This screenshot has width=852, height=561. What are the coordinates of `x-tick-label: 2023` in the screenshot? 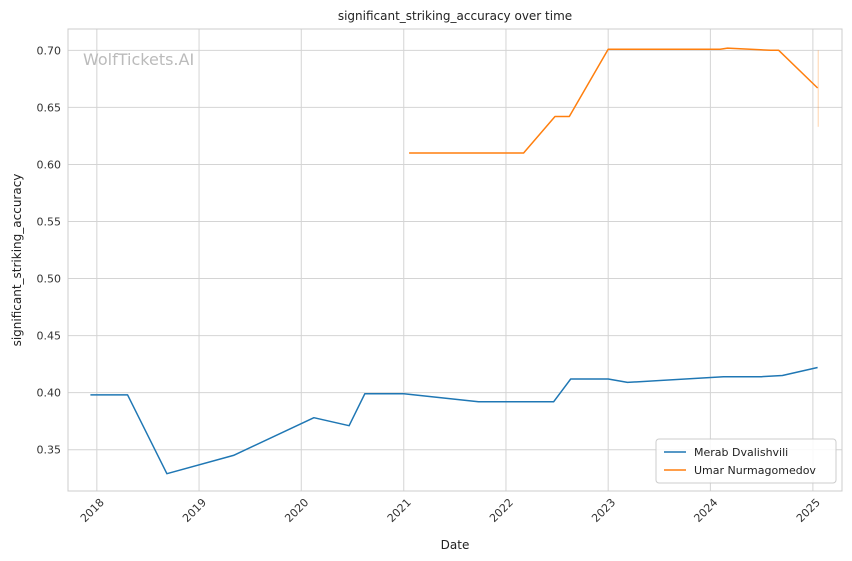 It's located at (603, 510).